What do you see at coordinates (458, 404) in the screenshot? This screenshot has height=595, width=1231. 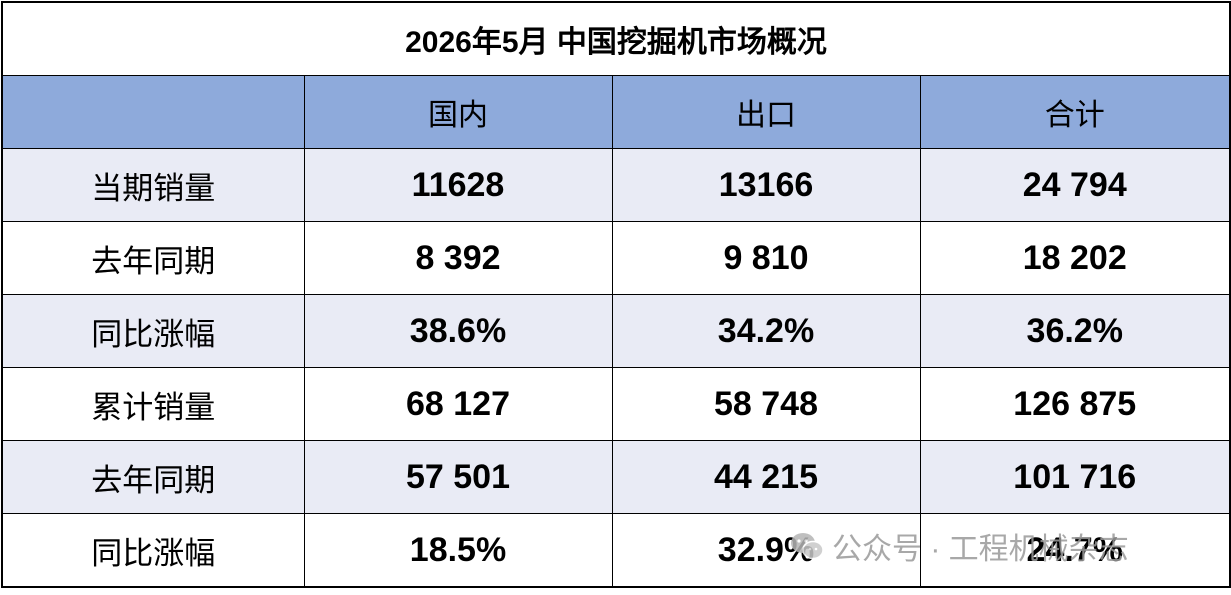 I see `data-cell: 68 127` at bounding box center [458, 404].